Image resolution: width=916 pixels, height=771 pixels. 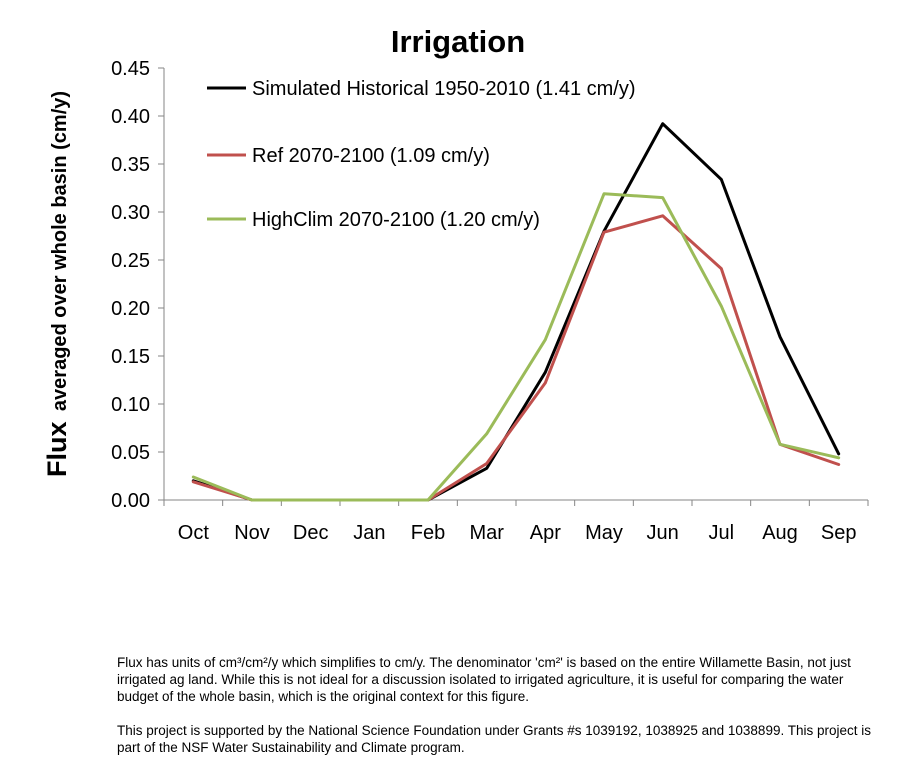 What do you see at coordinates (839, 533) in the screenshot?
I see `x-tick-label: Sep` at bounding box center [839, 533].